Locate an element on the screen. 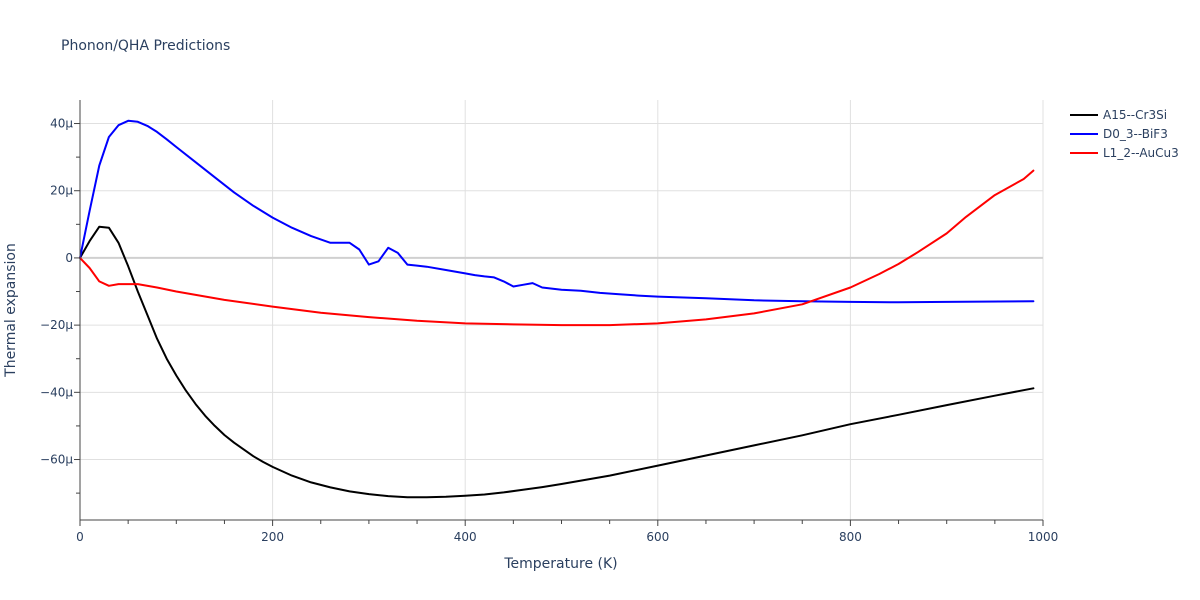  legend: A15--Cr3Si D0_3--BiF3 L1_2--AuCu3 is located at coordinates (1124, 134).